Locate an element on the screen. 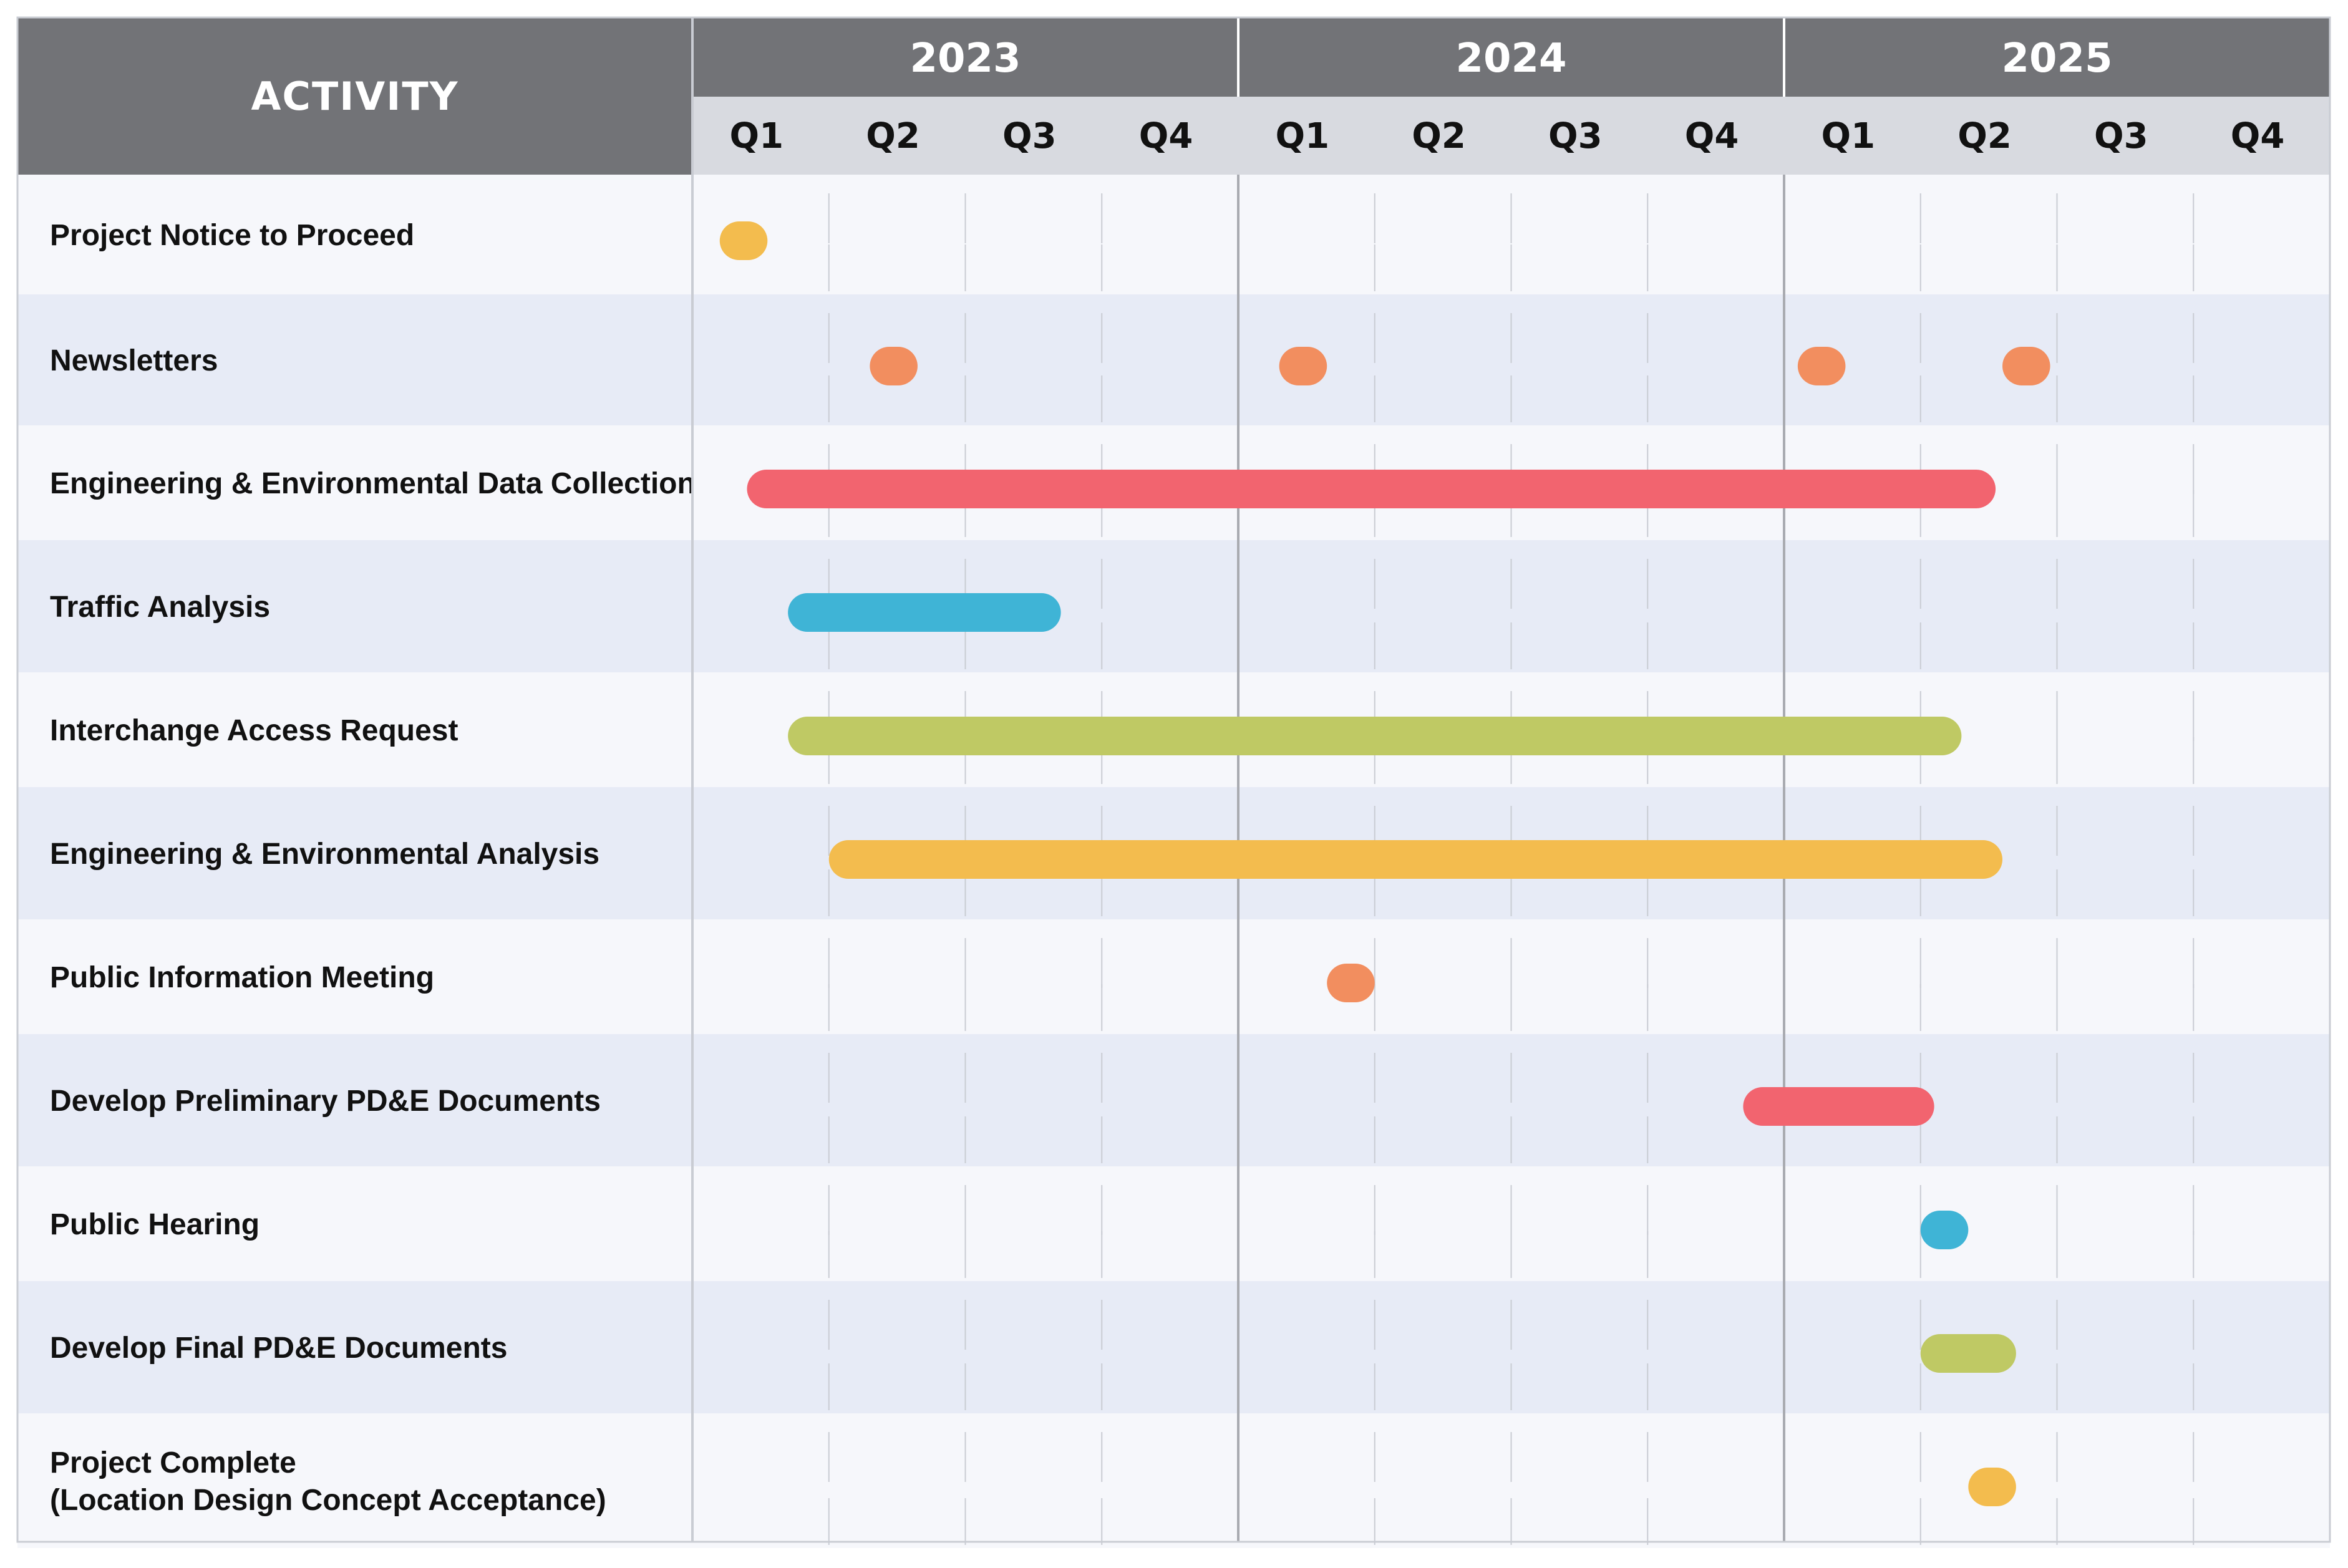  activity-label: Interchange Access Request is located at coordinates (254, 730).